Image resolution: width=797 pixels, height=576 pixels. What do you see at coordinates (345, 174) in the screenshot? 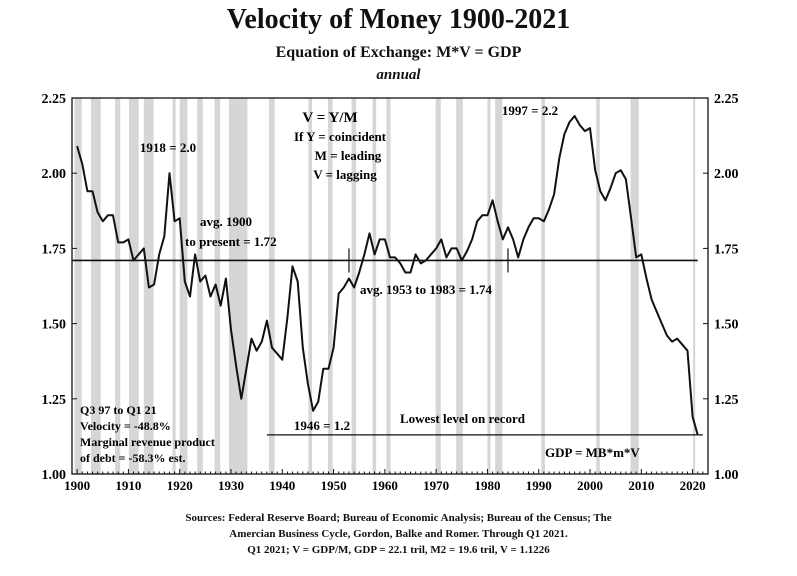
I see `formula-line-4: V = lagging` at bounding box center [345, 174].